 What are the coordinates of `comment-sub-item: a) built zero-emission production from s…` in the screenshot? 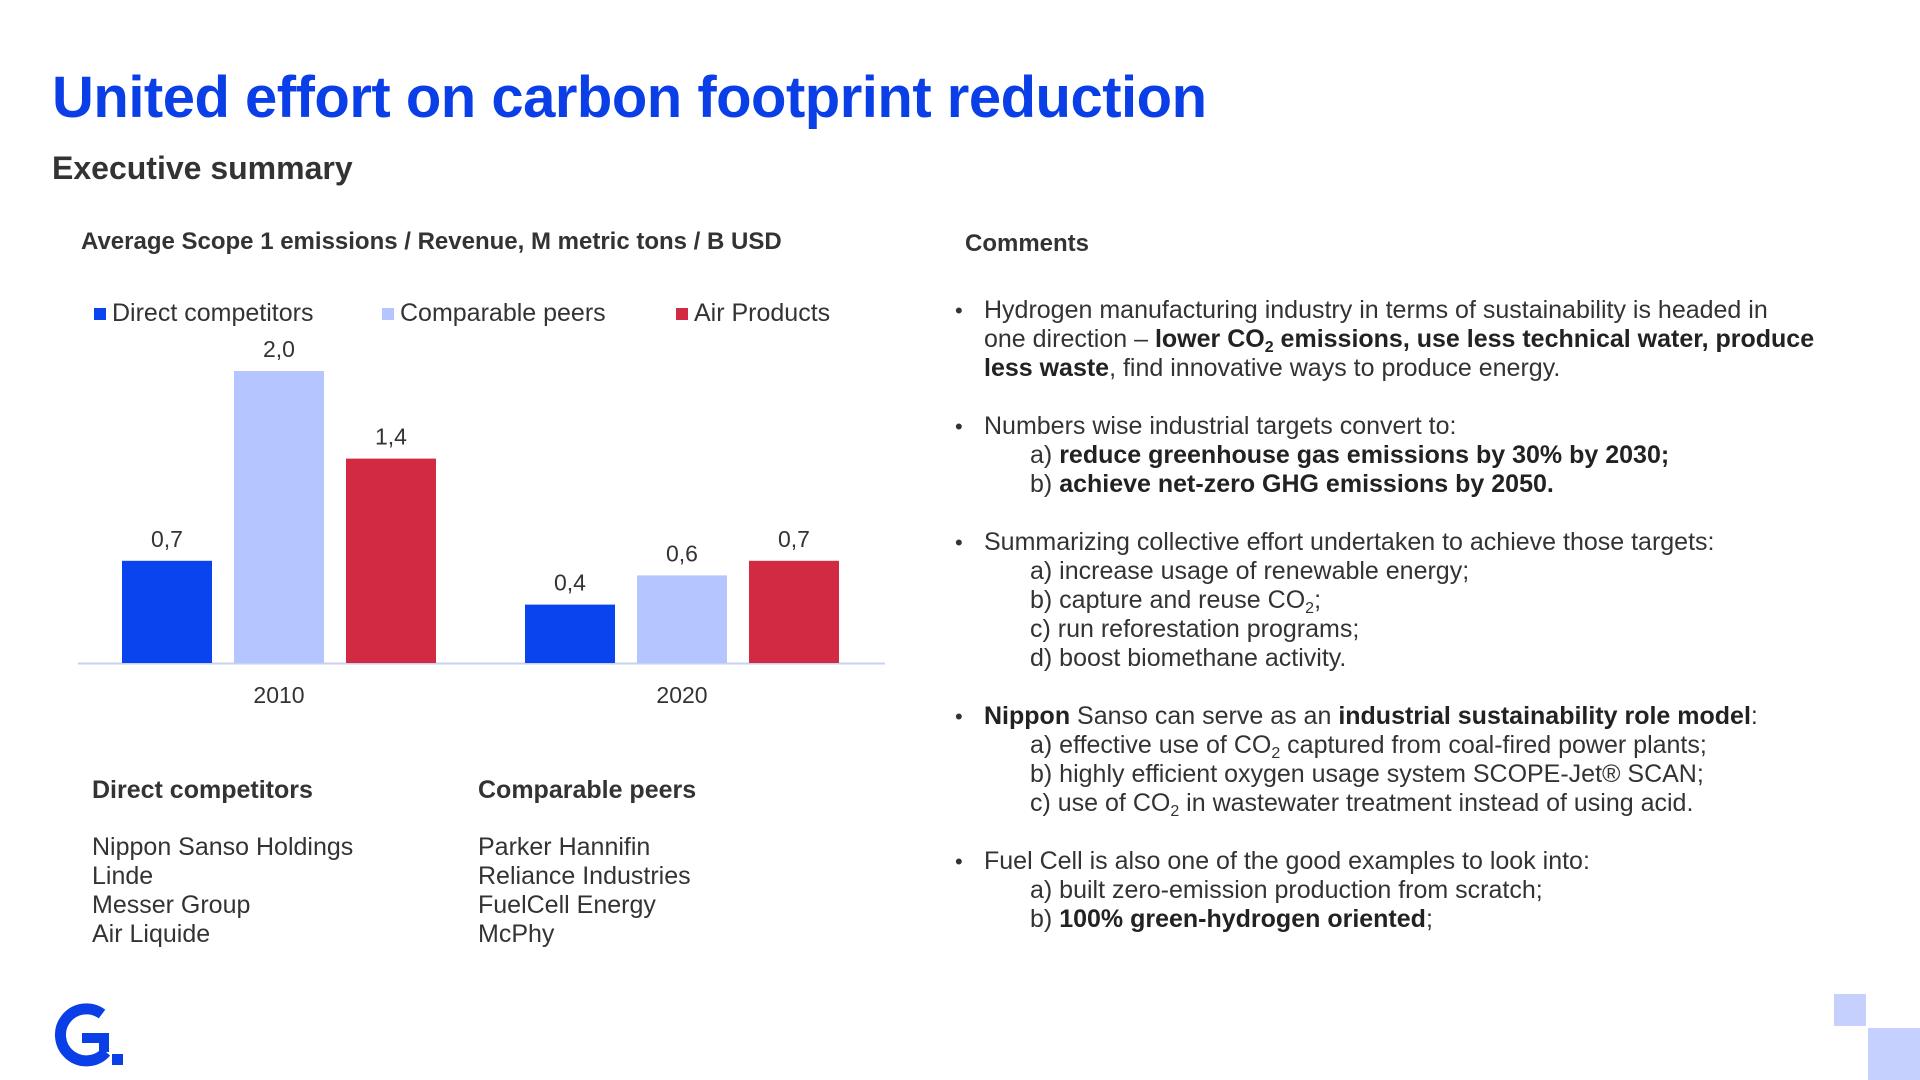 It's located at (1419, 890).